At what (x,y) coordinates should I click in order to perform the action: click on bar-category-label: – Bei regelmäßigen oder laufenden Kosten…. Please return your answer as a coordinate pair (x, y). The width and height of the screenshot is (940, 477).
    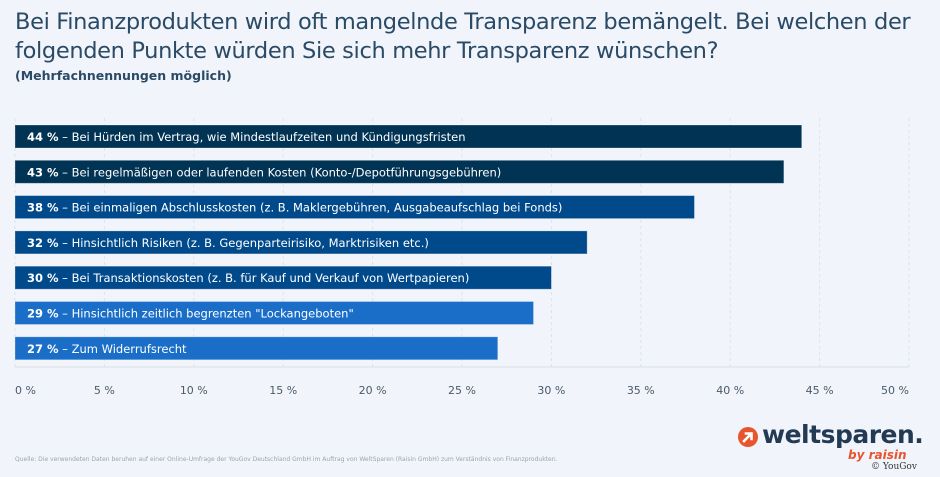
    Looking at the image, I should click on (280, 172).